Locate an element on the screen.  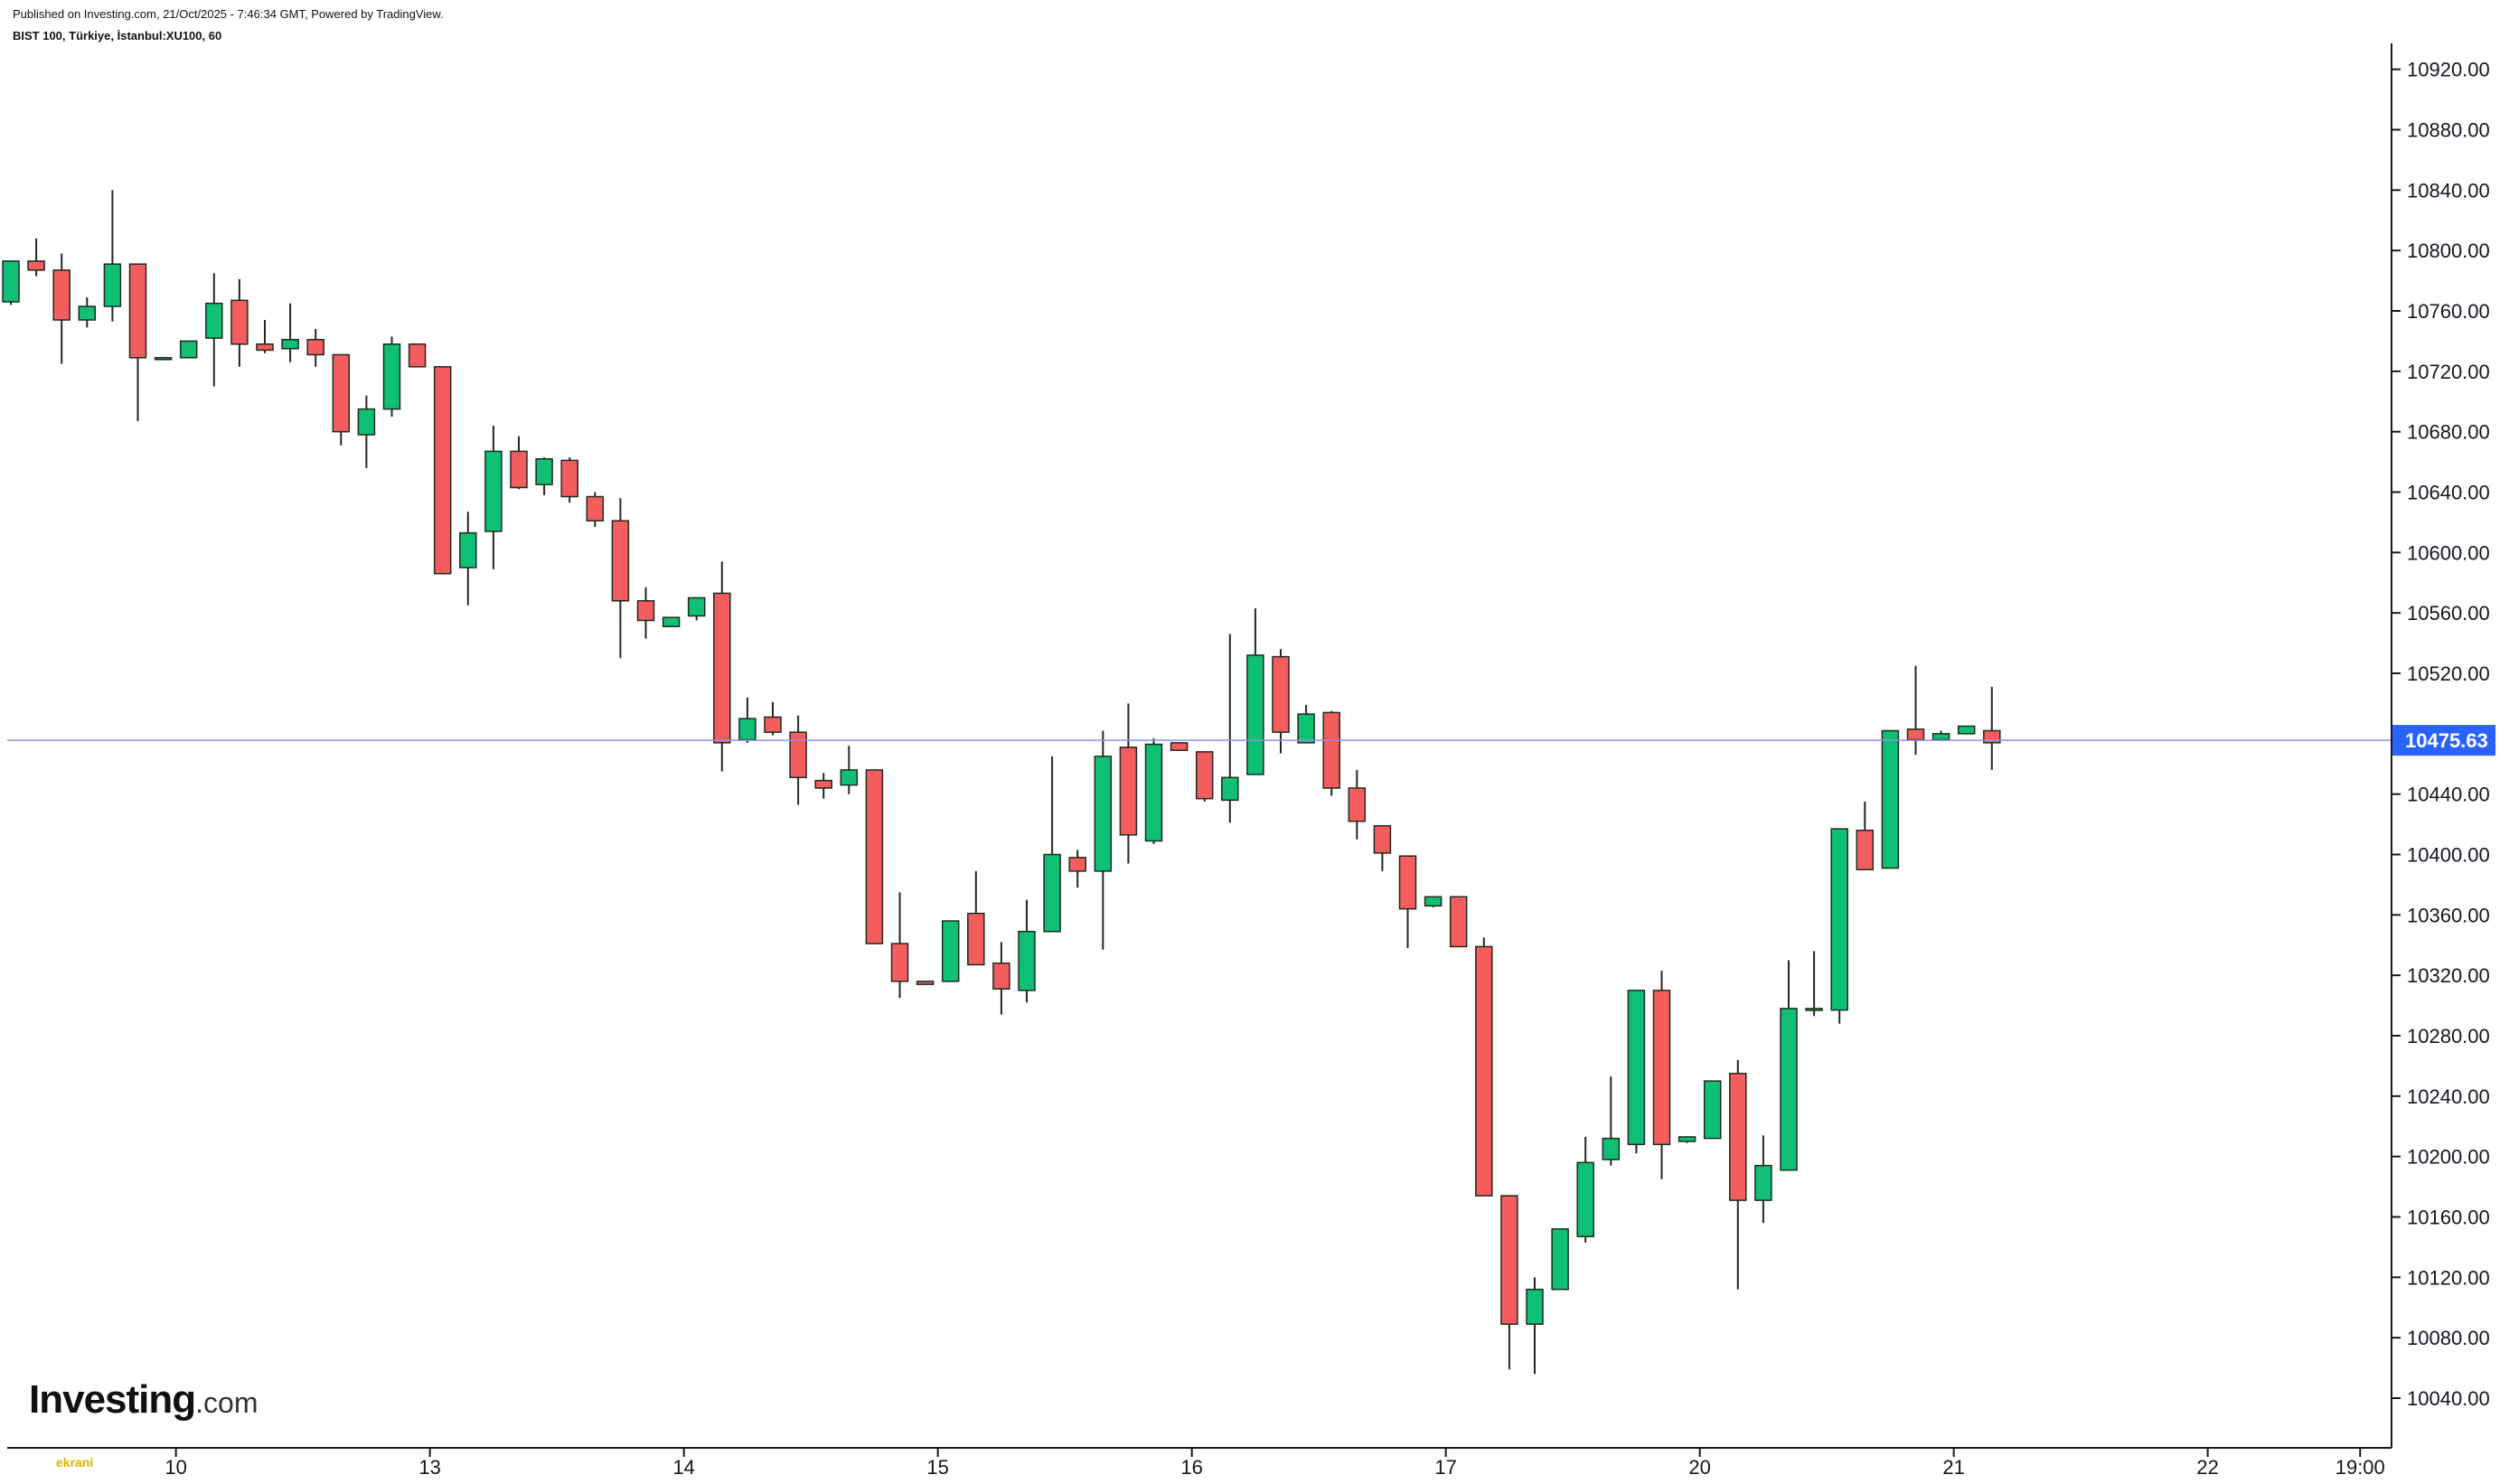
y-tick-label: 10680.00 is located at coordinates (2449, 432).